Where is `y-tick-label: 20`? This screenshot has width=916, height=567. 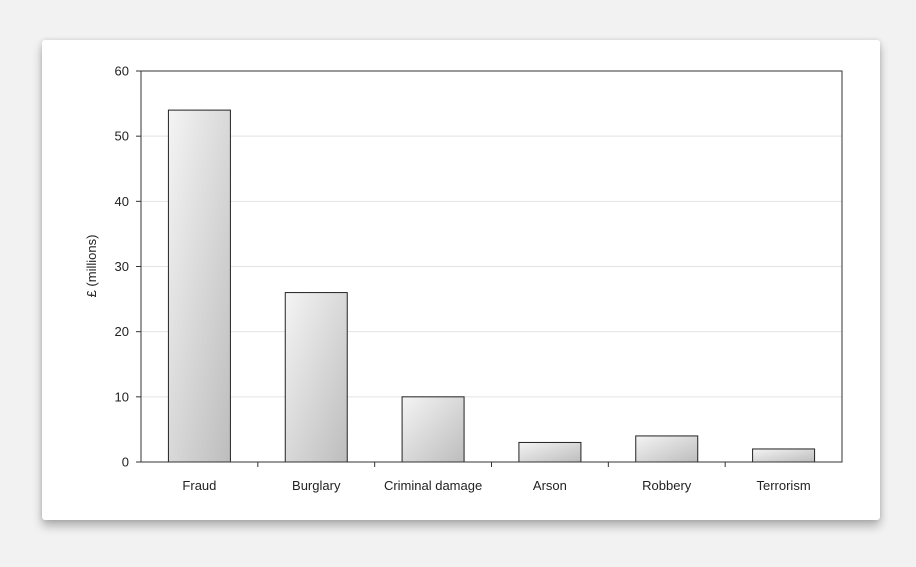
y-tick-label: 20 is located at coordinates (122, 331).